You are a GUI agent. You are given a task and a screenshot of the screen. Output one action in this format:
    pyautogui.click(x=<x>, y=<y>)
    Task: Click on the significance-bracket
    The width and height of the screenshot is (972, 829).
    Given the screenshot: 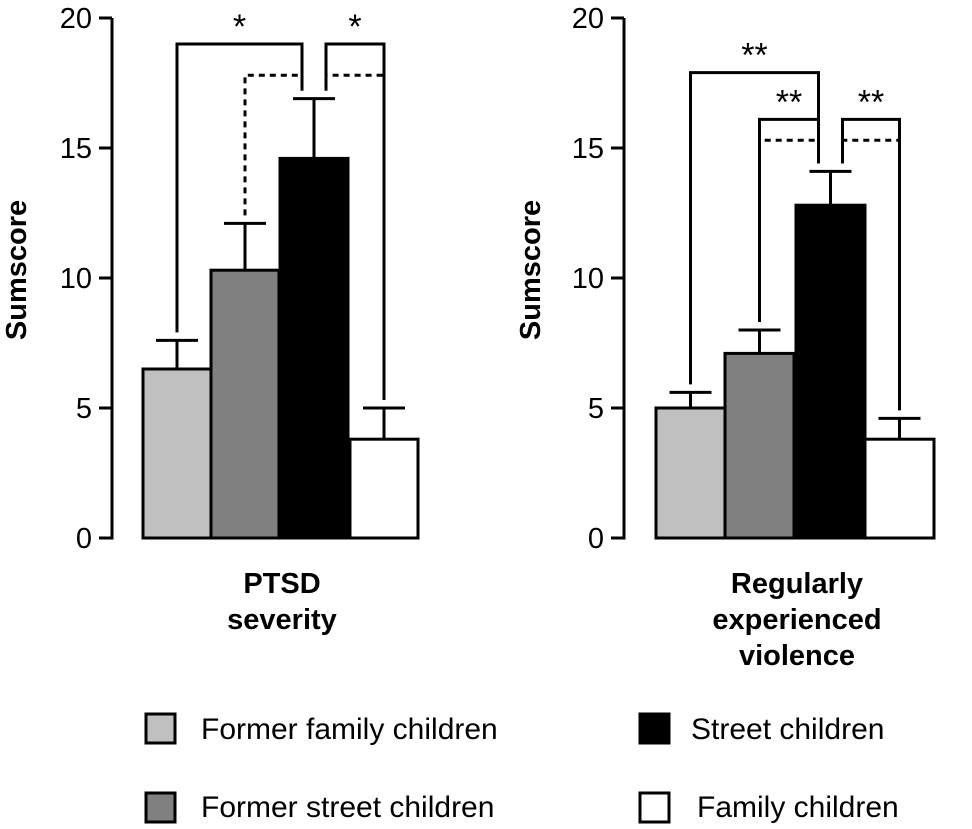 What is the action you would take?
    pyautogui.click(x=239, y=187)
    